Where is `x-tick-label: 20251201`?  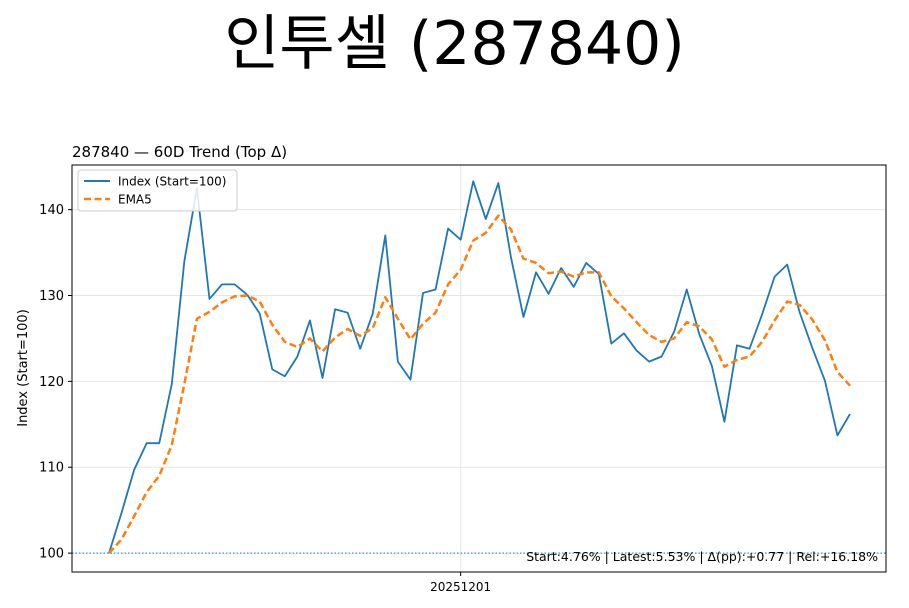 x-tick-label: 20251201 is located at coordinates (460, 587).